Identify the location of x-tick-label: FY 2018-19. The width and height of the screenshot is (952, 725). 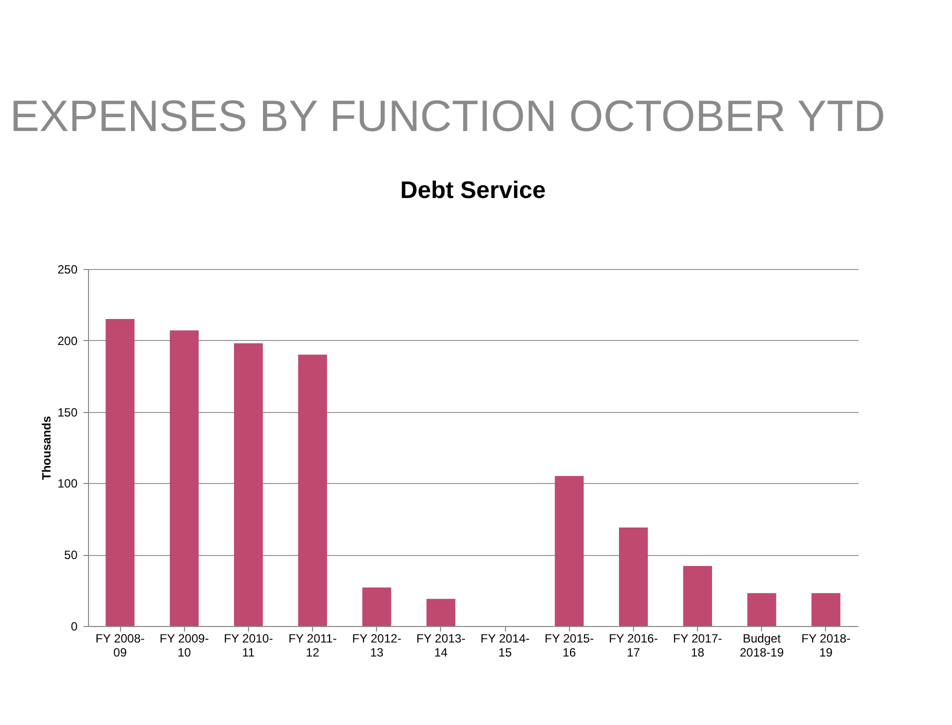
(825, 646).